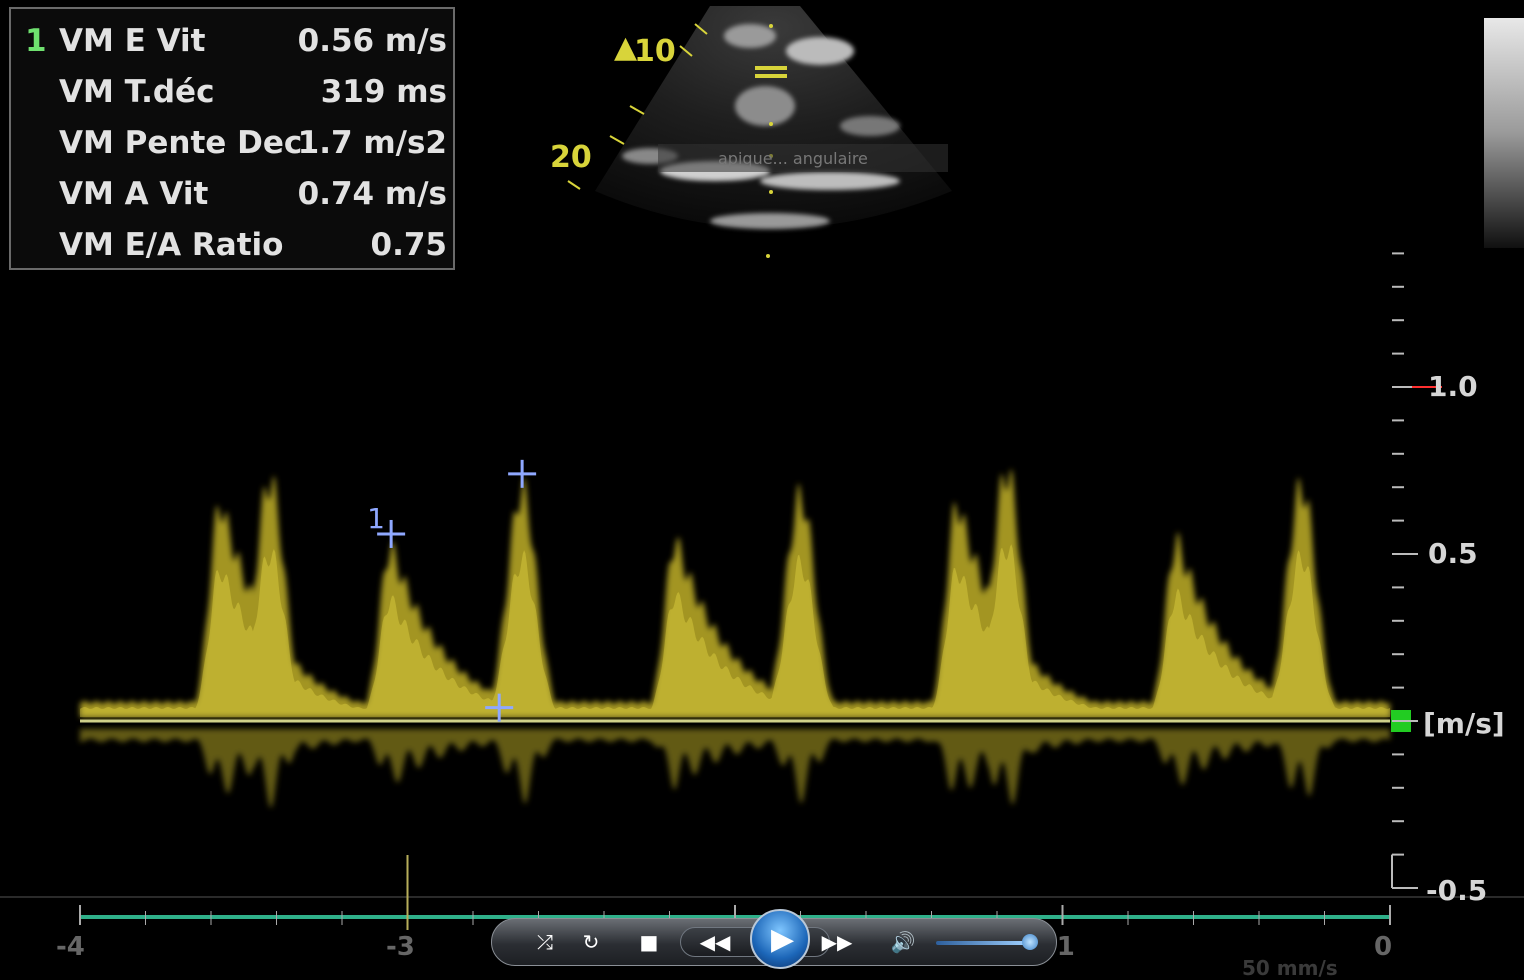 The image size is (1524, 980). What do you see at coordinates (171, 245) in the screenshot?
I see `measurement-label: VM E/A Ratio` at bounding box center [171, 245].